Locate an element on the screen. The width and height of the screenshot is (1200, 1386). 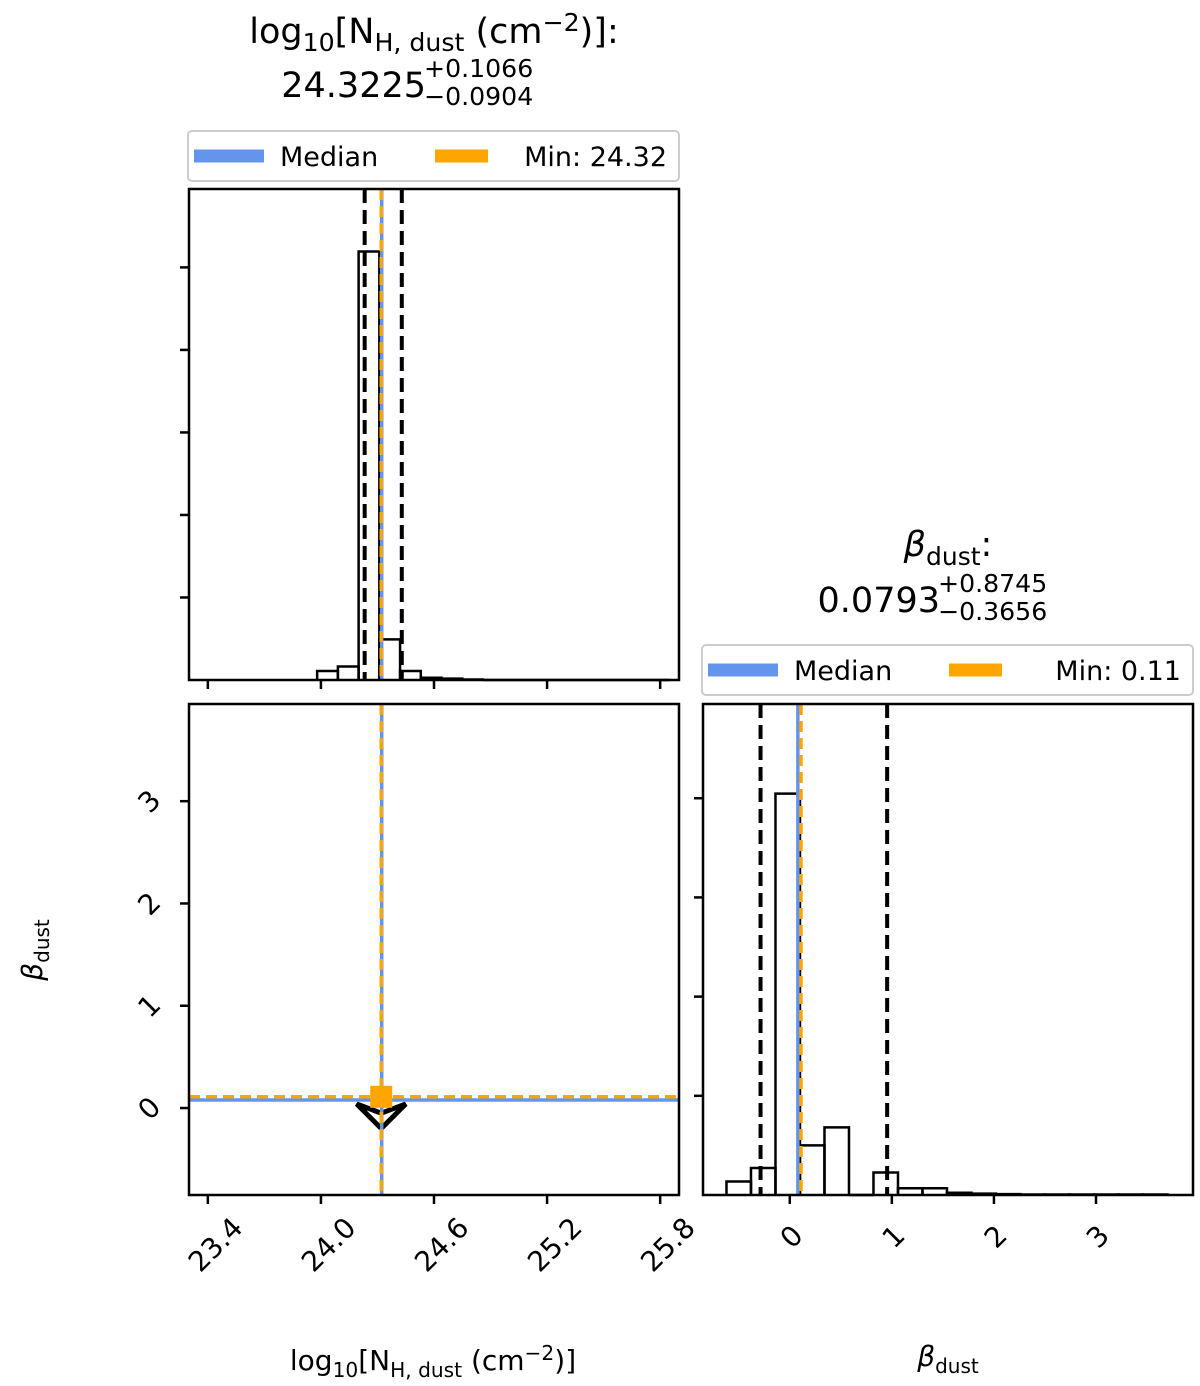
nh-x-axis-label: log10[NH, dust (cm−2)] is located at coordinates (433, 1361).